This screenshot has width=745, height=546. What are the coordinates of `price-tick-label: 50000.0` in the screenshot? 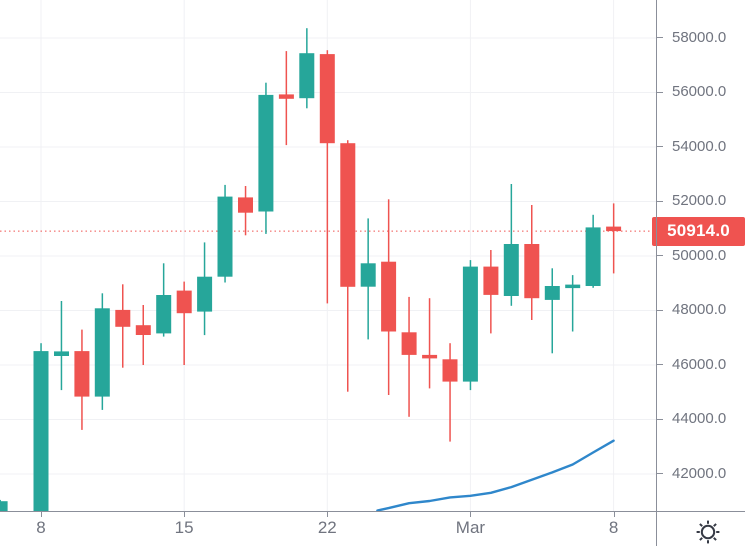 It's located at (699, 255).